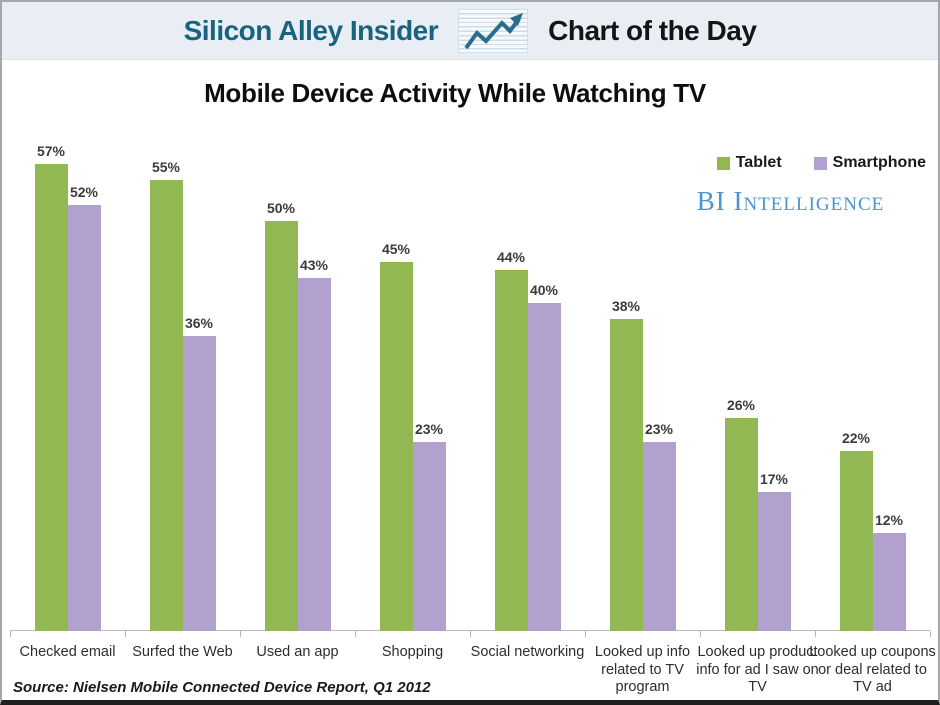  What do you see at coordinates (790, 201) in the screenshot?
I see `bi-intelligence-watermark: BI Intelligence` at bounding box center [790, 201].